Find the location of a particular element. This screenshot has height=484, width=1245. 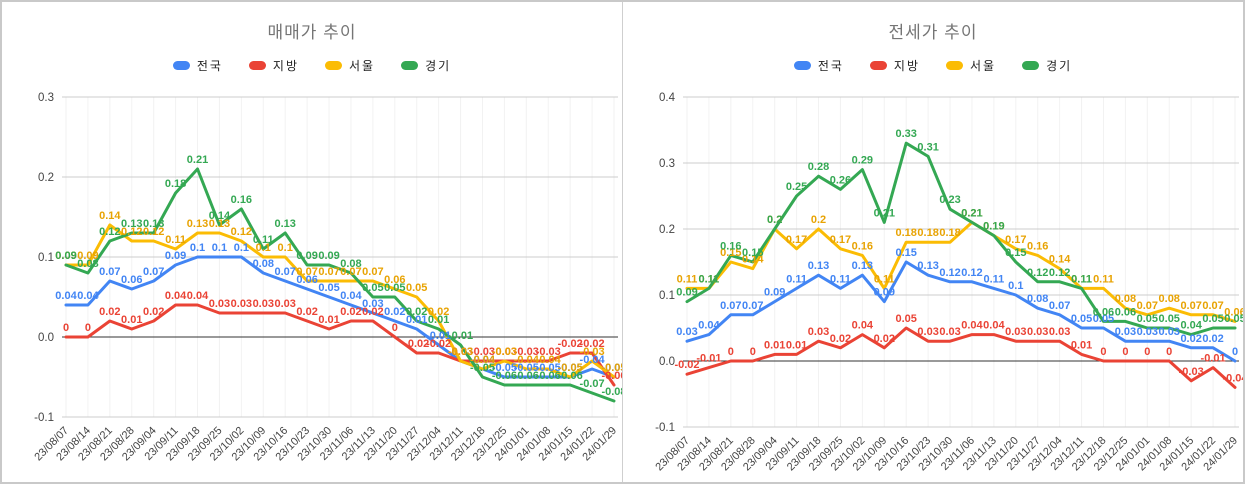

series-line-regional is located at coordinates (340, 345).